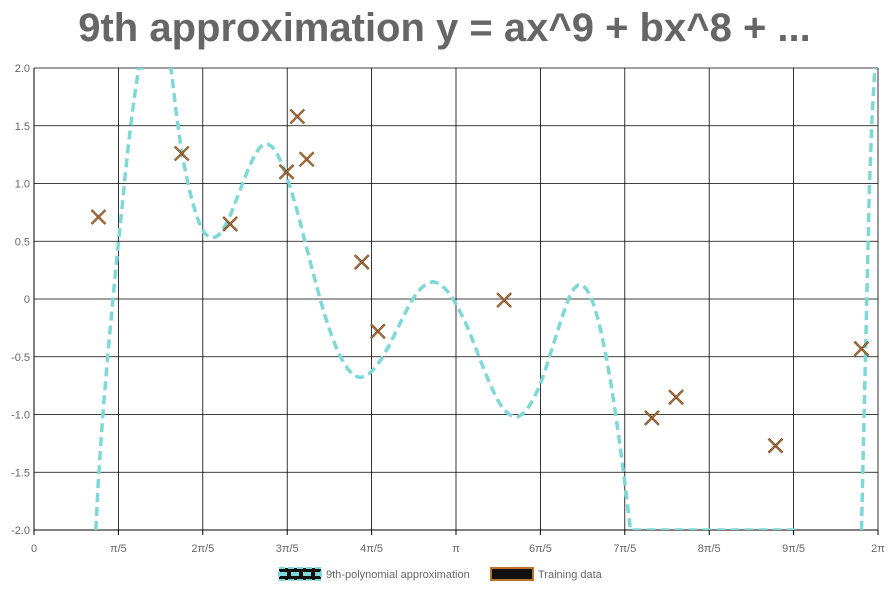 The height and width of the screenshot is (592, 889). What do you see at coordinates (22, 185) in the screenshot?
I see `y-tick-label: 1.0` at bounding box center [22, 185].